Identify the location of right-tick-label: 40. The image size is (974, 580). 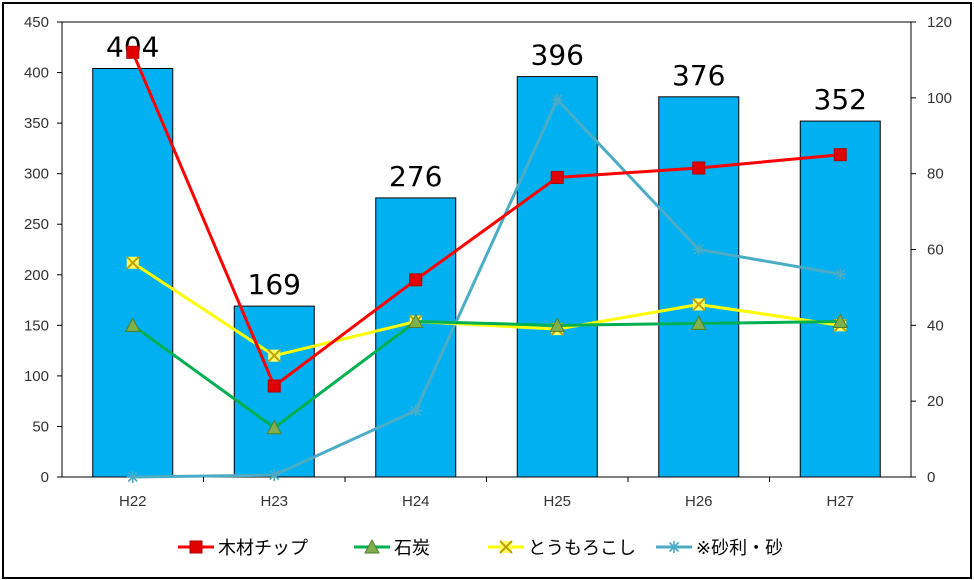
(935, 325).